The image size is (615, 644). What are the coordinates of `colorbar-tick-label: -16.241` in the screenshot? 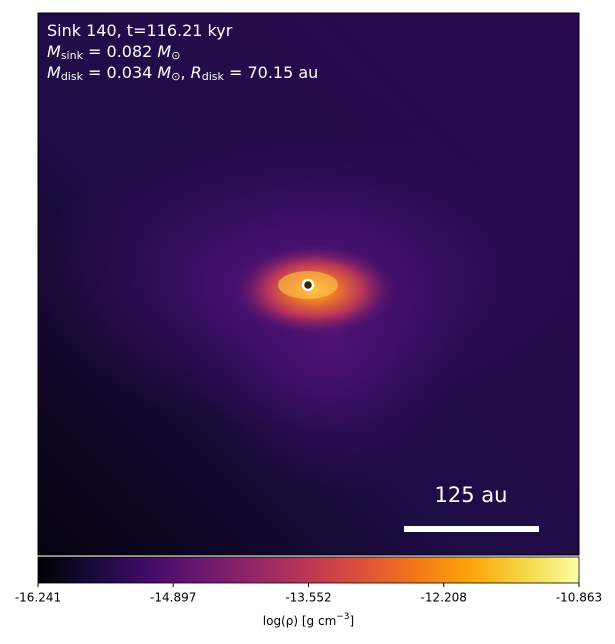 It's located at (38, 598).